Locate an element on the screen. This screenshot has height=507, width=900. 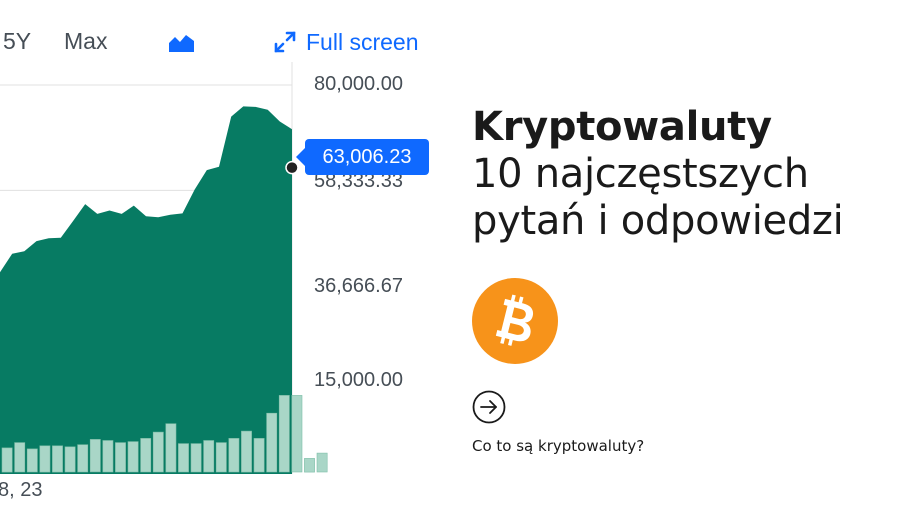
volume-bars is located at coordinates (164, 434).